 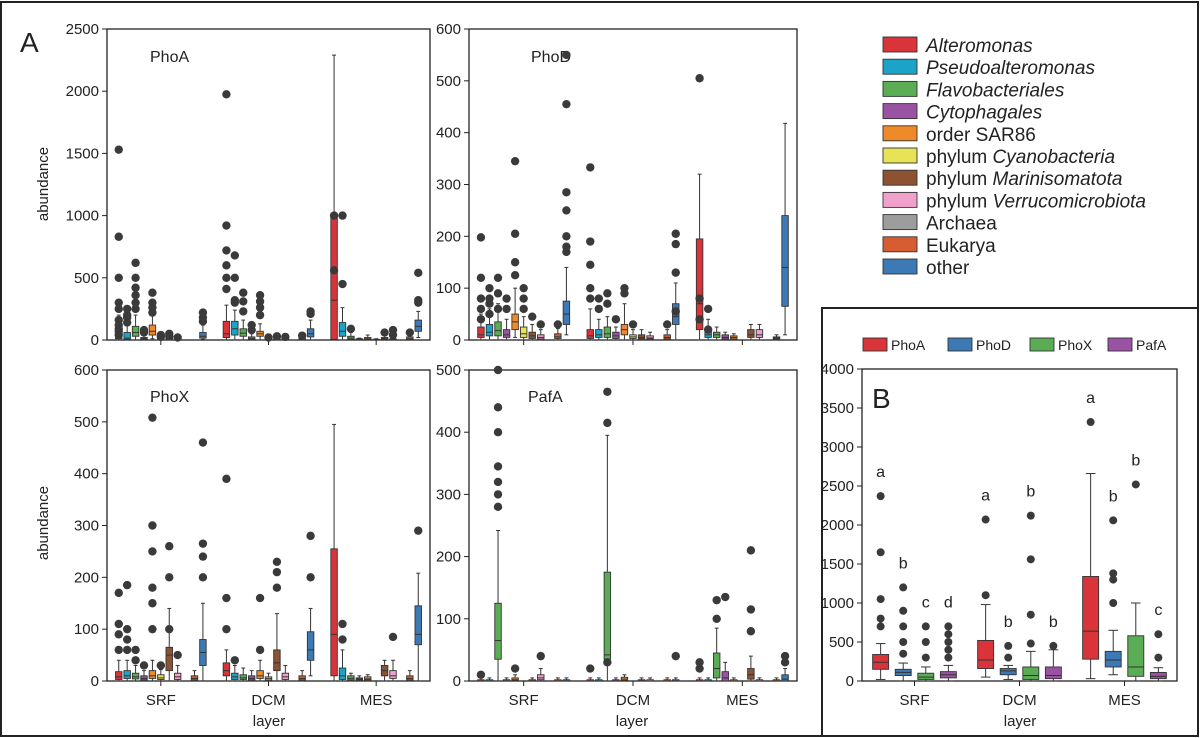 What do you see at coordinates (169, 57) in the screenshot?
I see `panel-title: PhoA` at bounding box center [169, 57].